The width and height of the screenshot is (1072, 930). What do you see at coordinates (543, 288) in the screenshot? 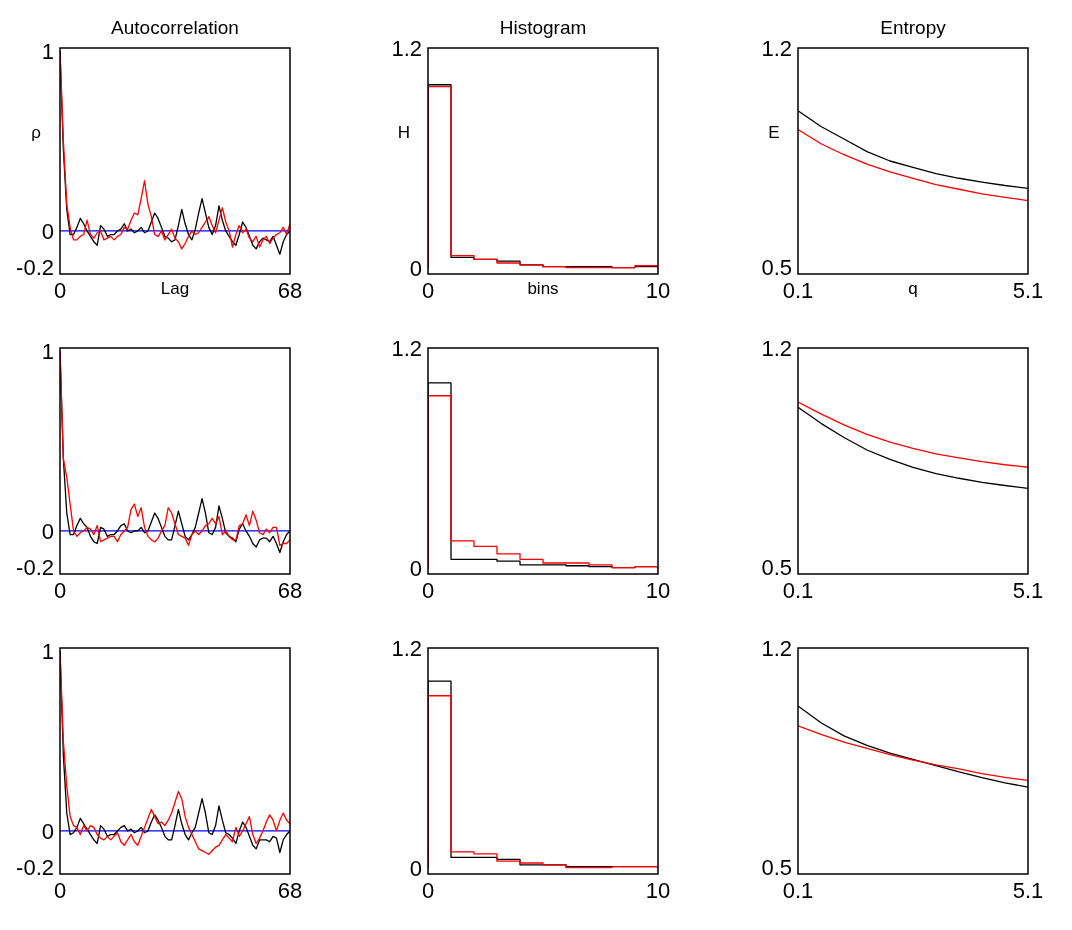
I see `x-axis-title: bins` at bounding box center [543, 288].